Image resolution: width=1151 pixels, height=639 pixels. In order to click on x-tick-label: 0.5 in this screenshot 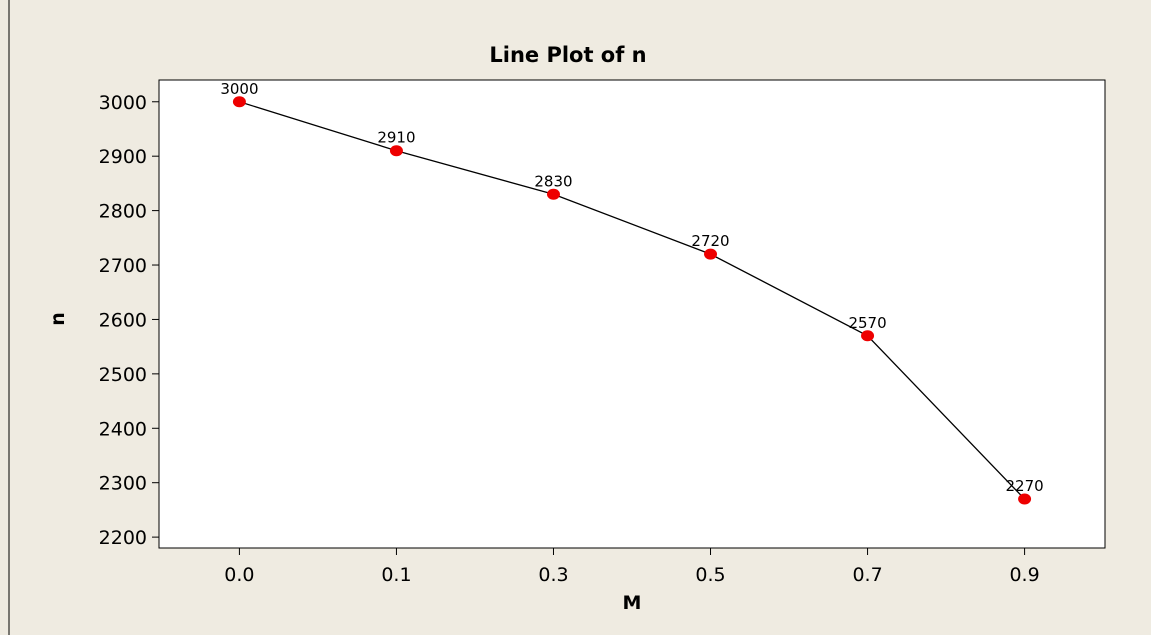, I will do `click(710, 575)`.